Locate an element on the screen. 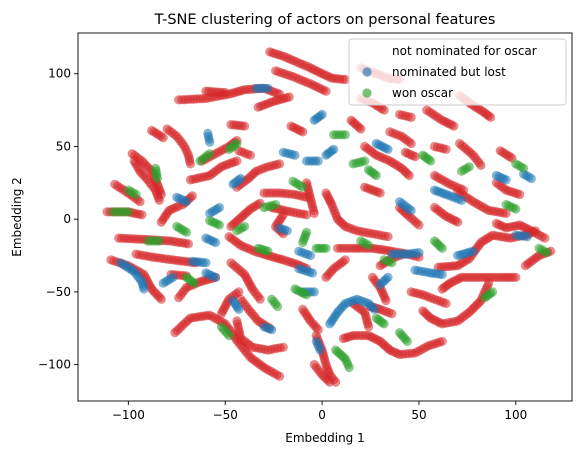 The height and width of the screenshot is (455, 583). x-tick-label: 100 is located at coordinates (515, 415).